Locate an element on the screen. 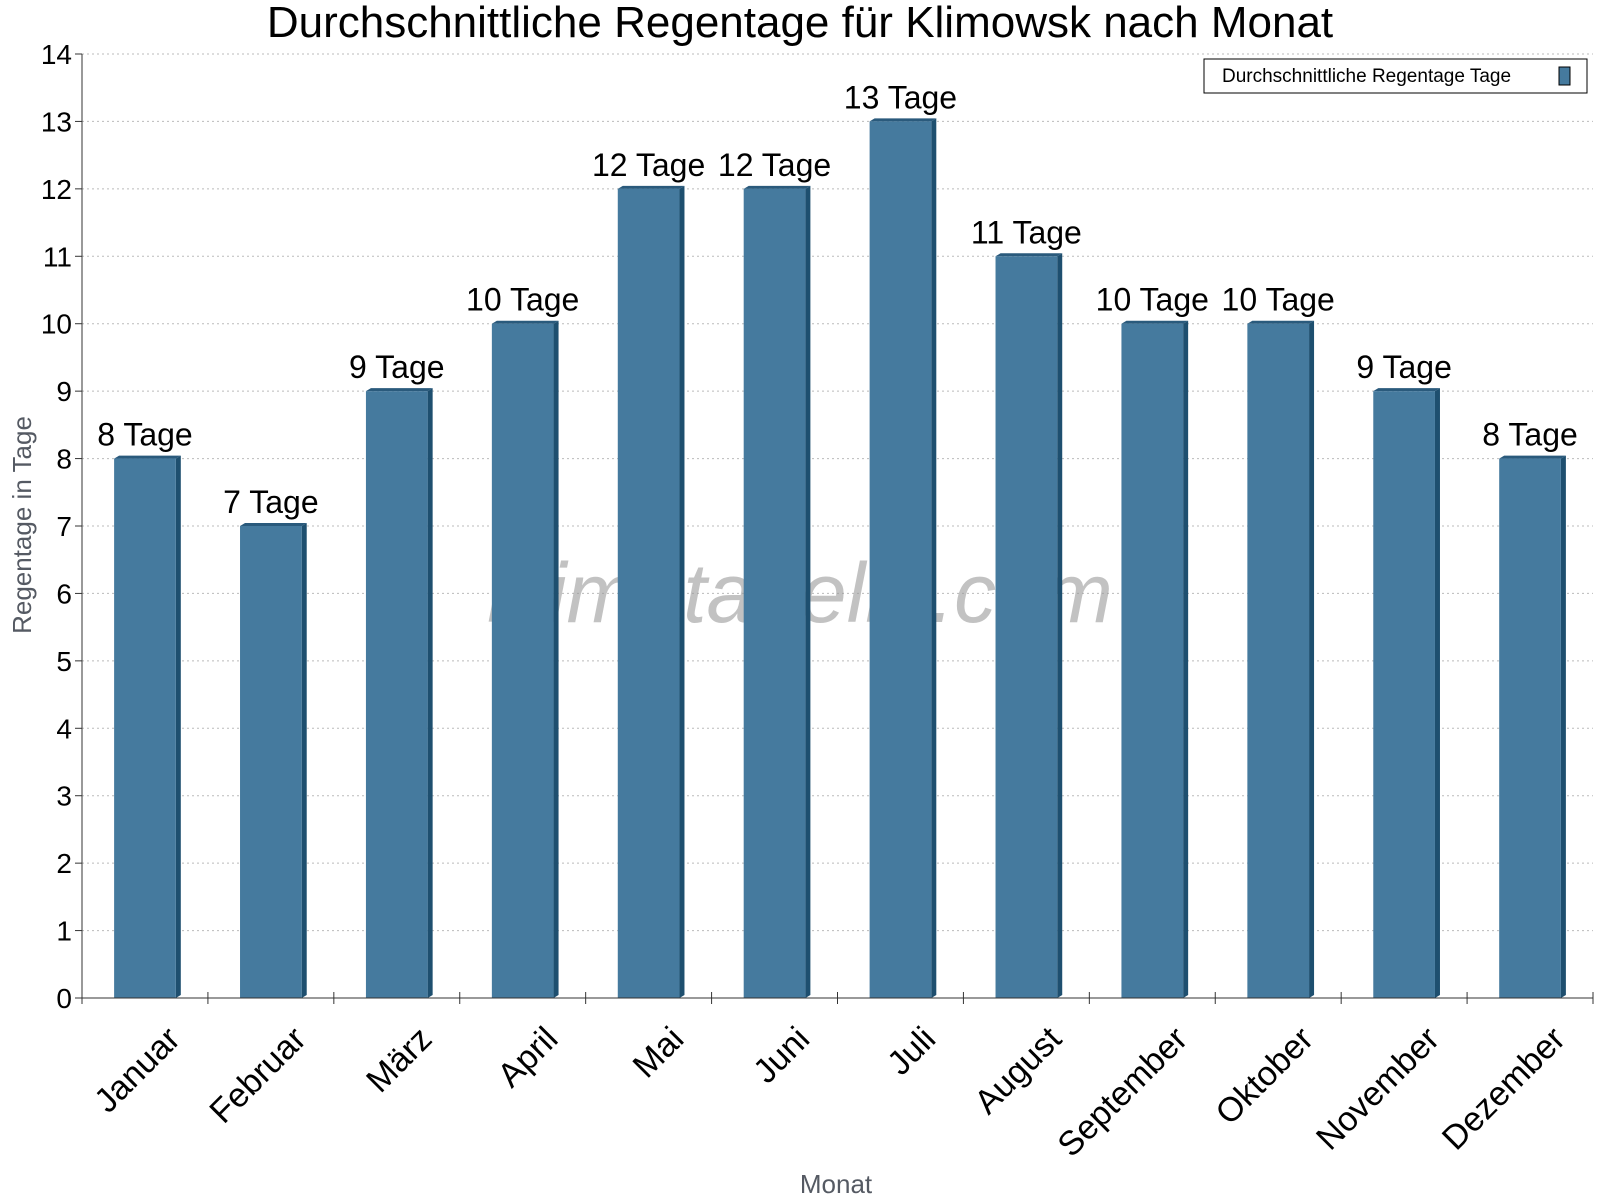 Image resolution: width=1600 pixels, height=1200 pixels. x-tick-label: August is located at coordinates (1018, 1070).